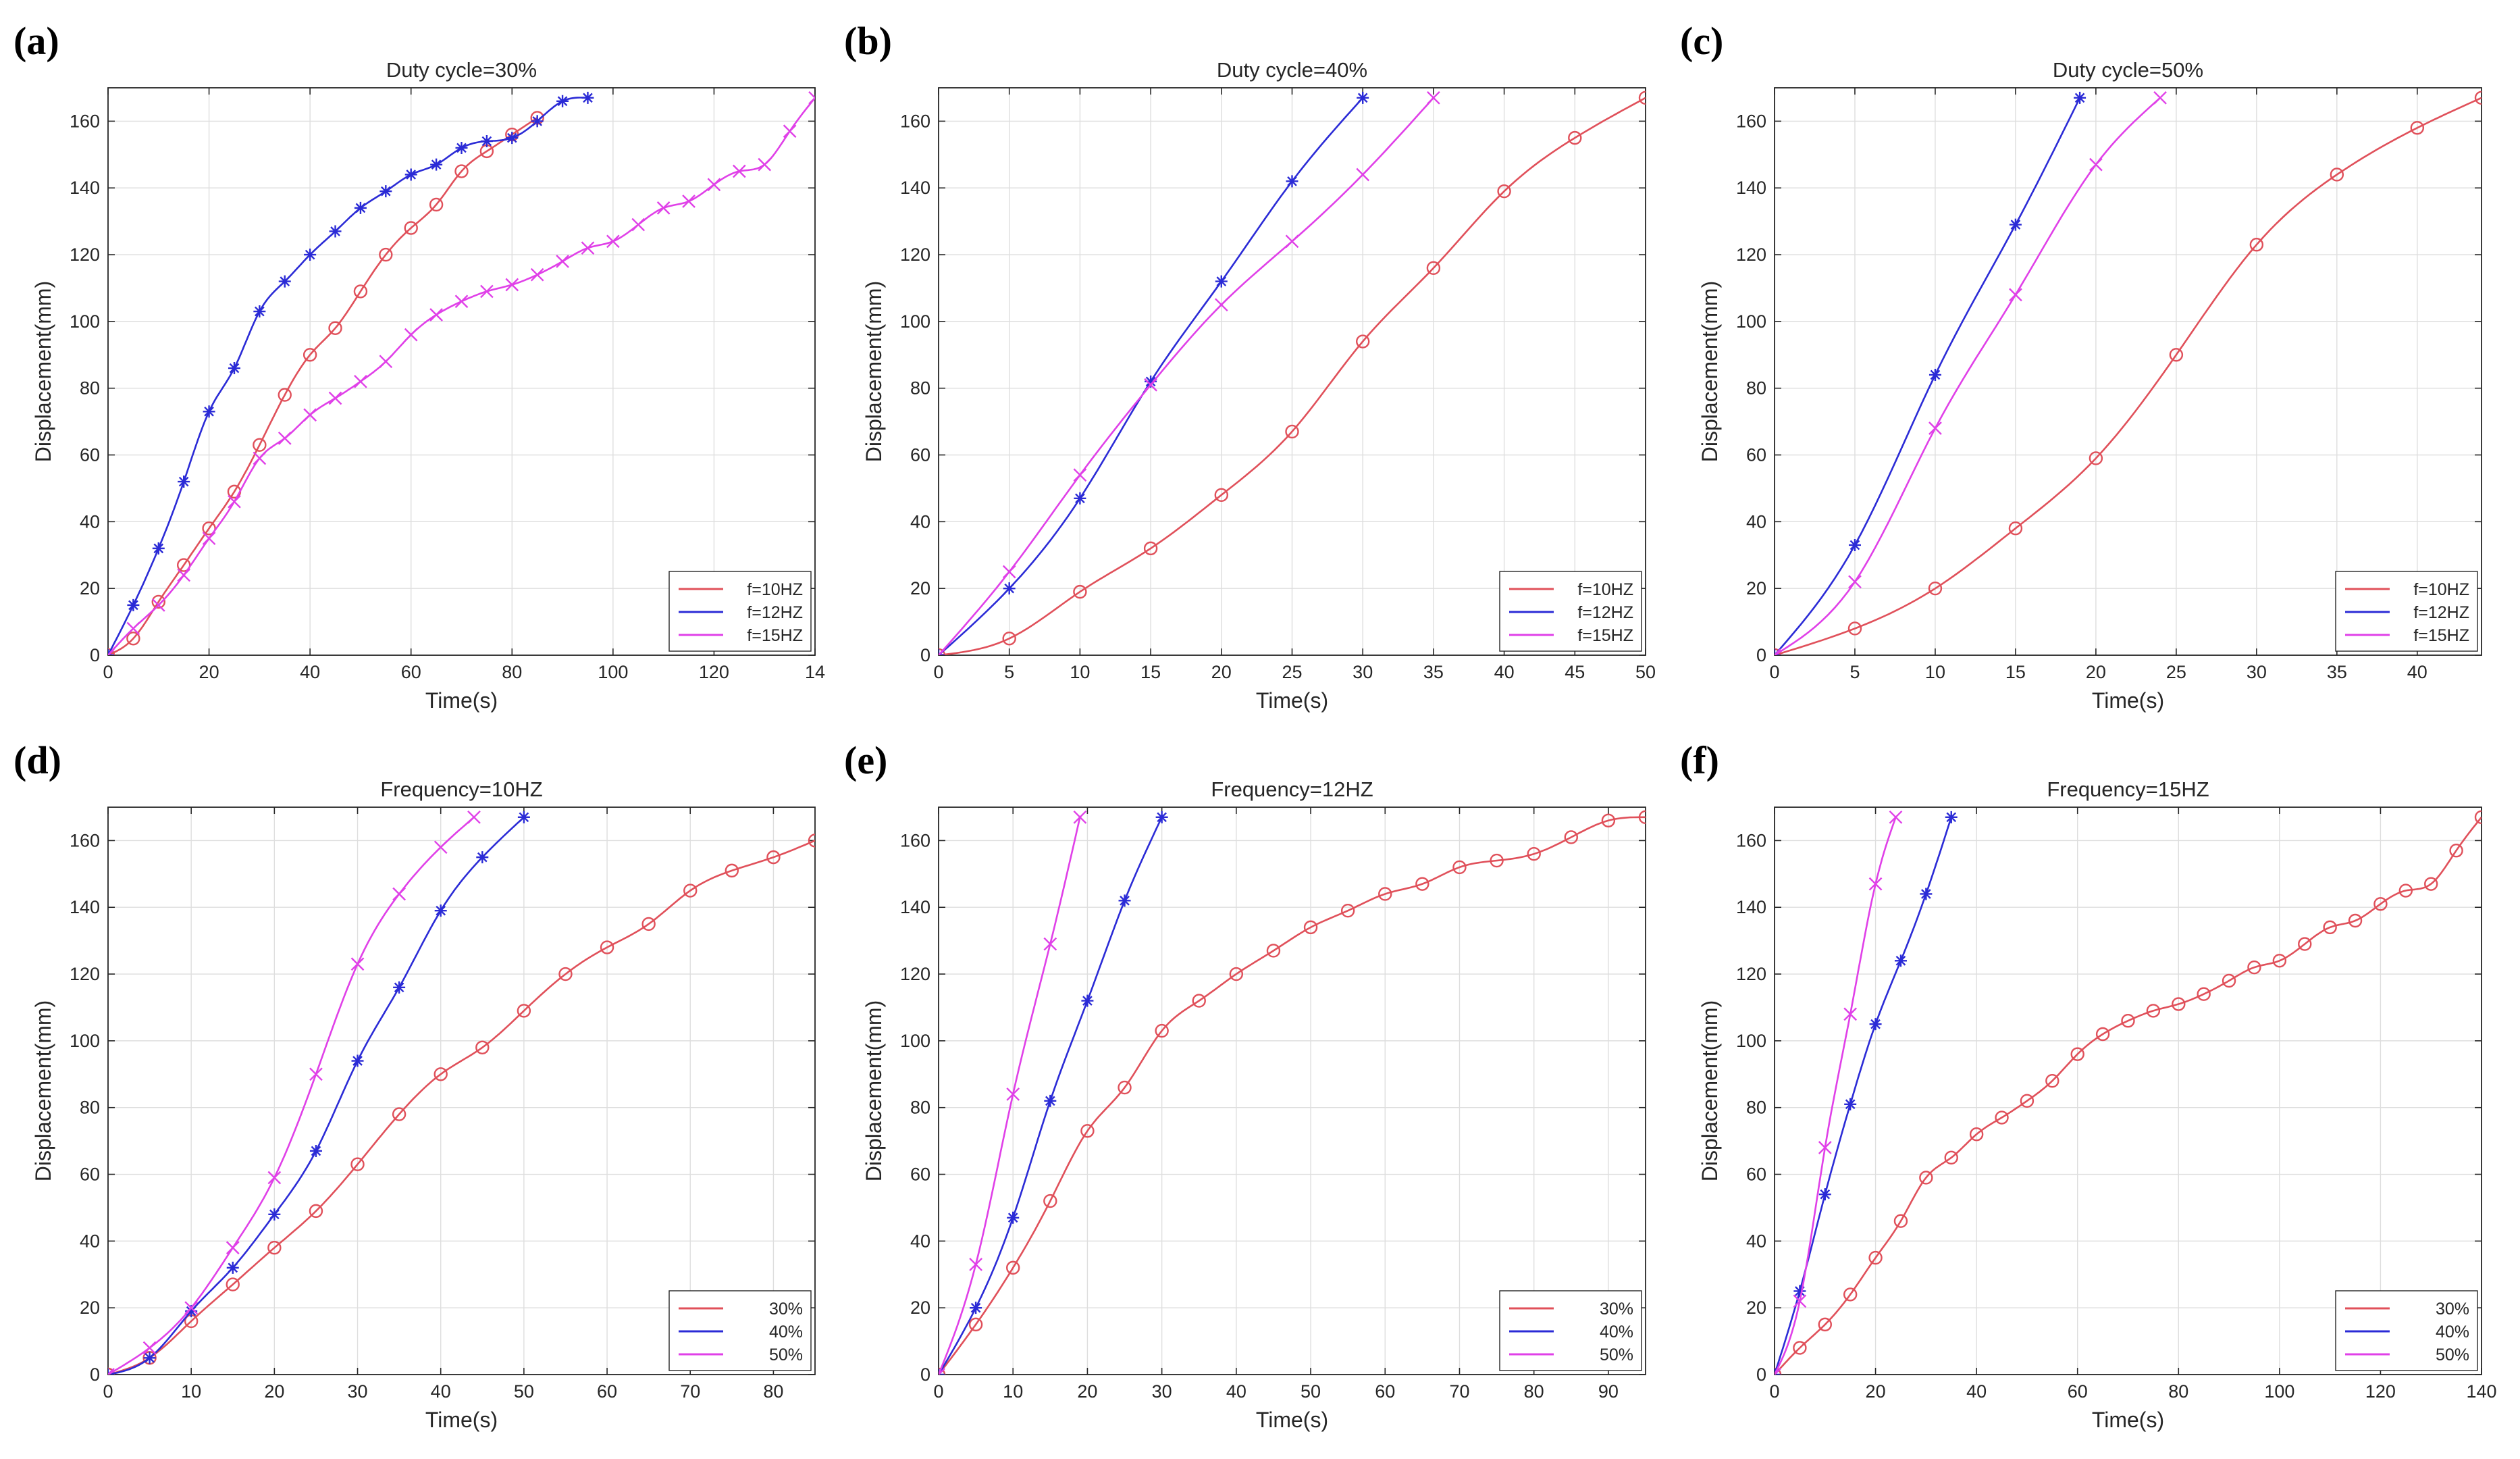 The image size is (2520, 1459). Describe the element at coordinates (90, 388) in the screenshot. I see `y-tick-label: 80` at that location.